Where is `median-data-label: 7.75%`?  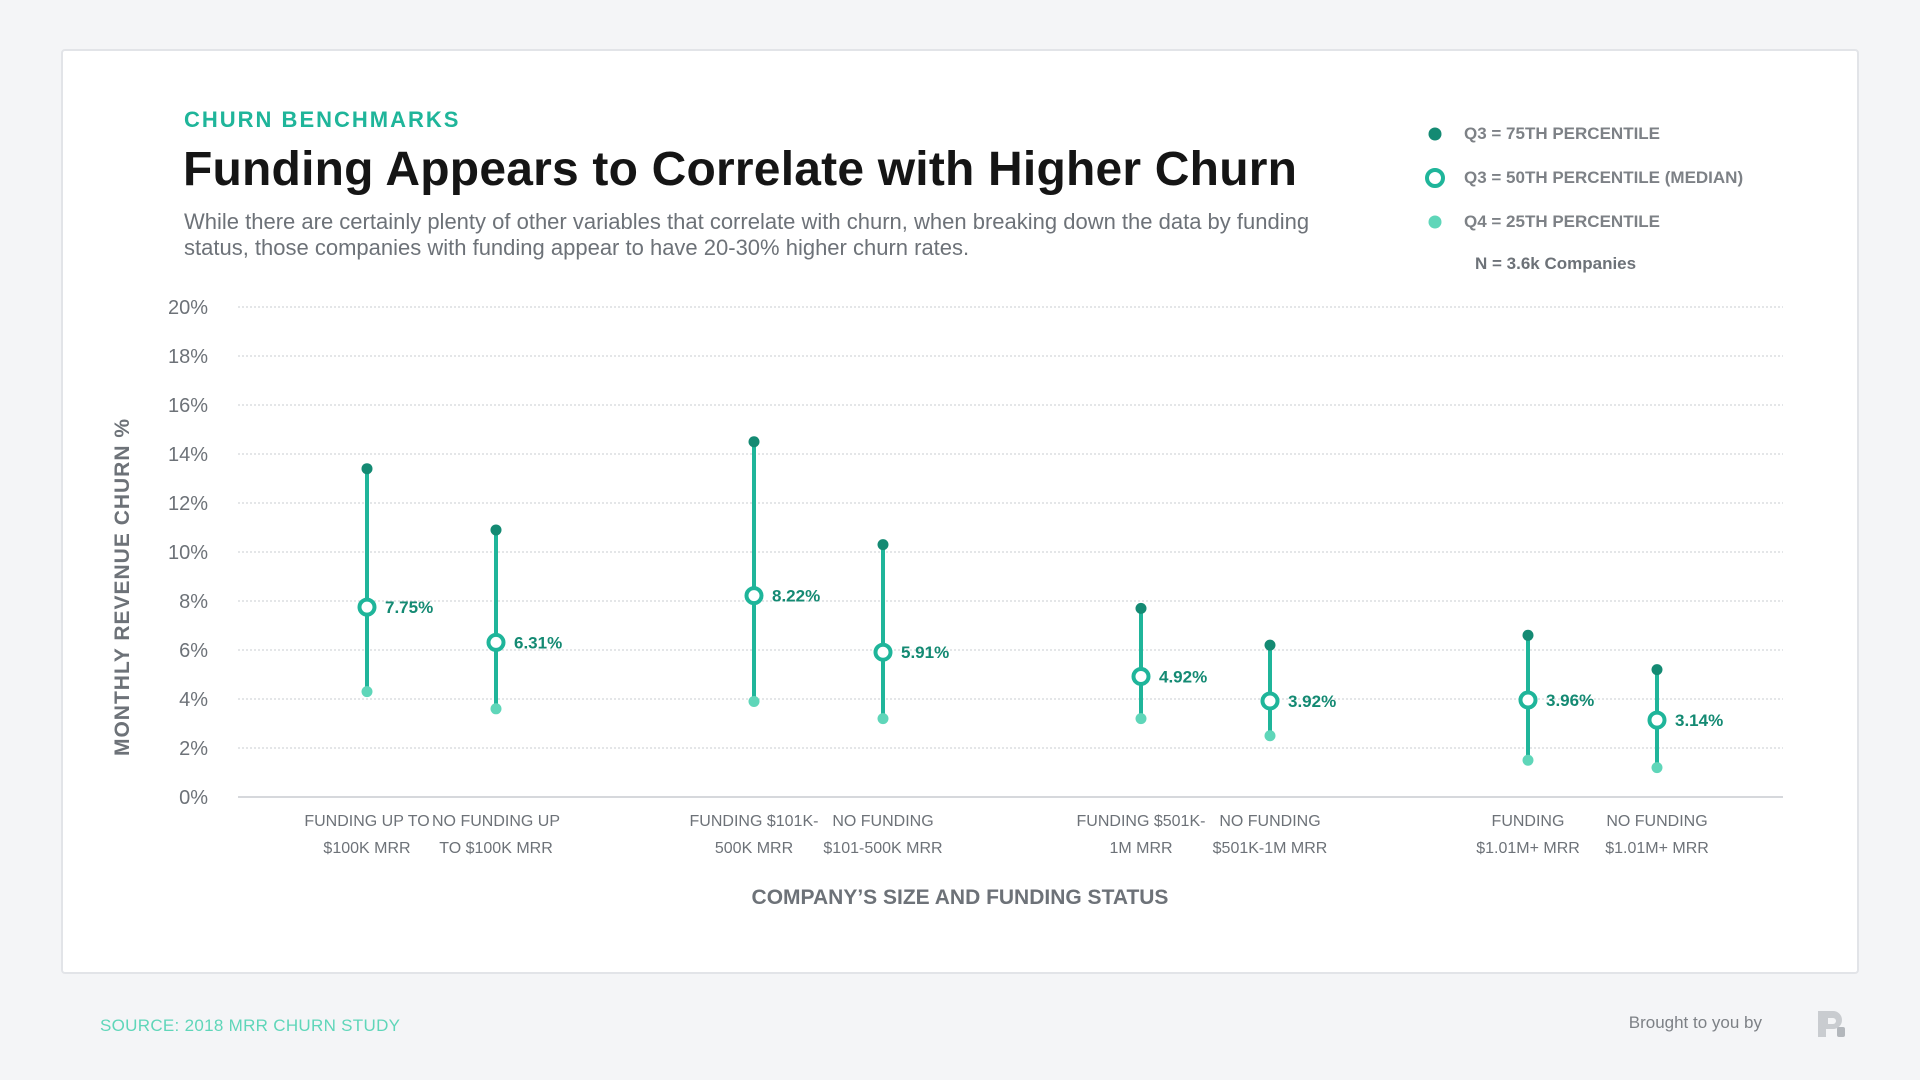
median-data-label: 7.75% is located at coordinates (409, 607).